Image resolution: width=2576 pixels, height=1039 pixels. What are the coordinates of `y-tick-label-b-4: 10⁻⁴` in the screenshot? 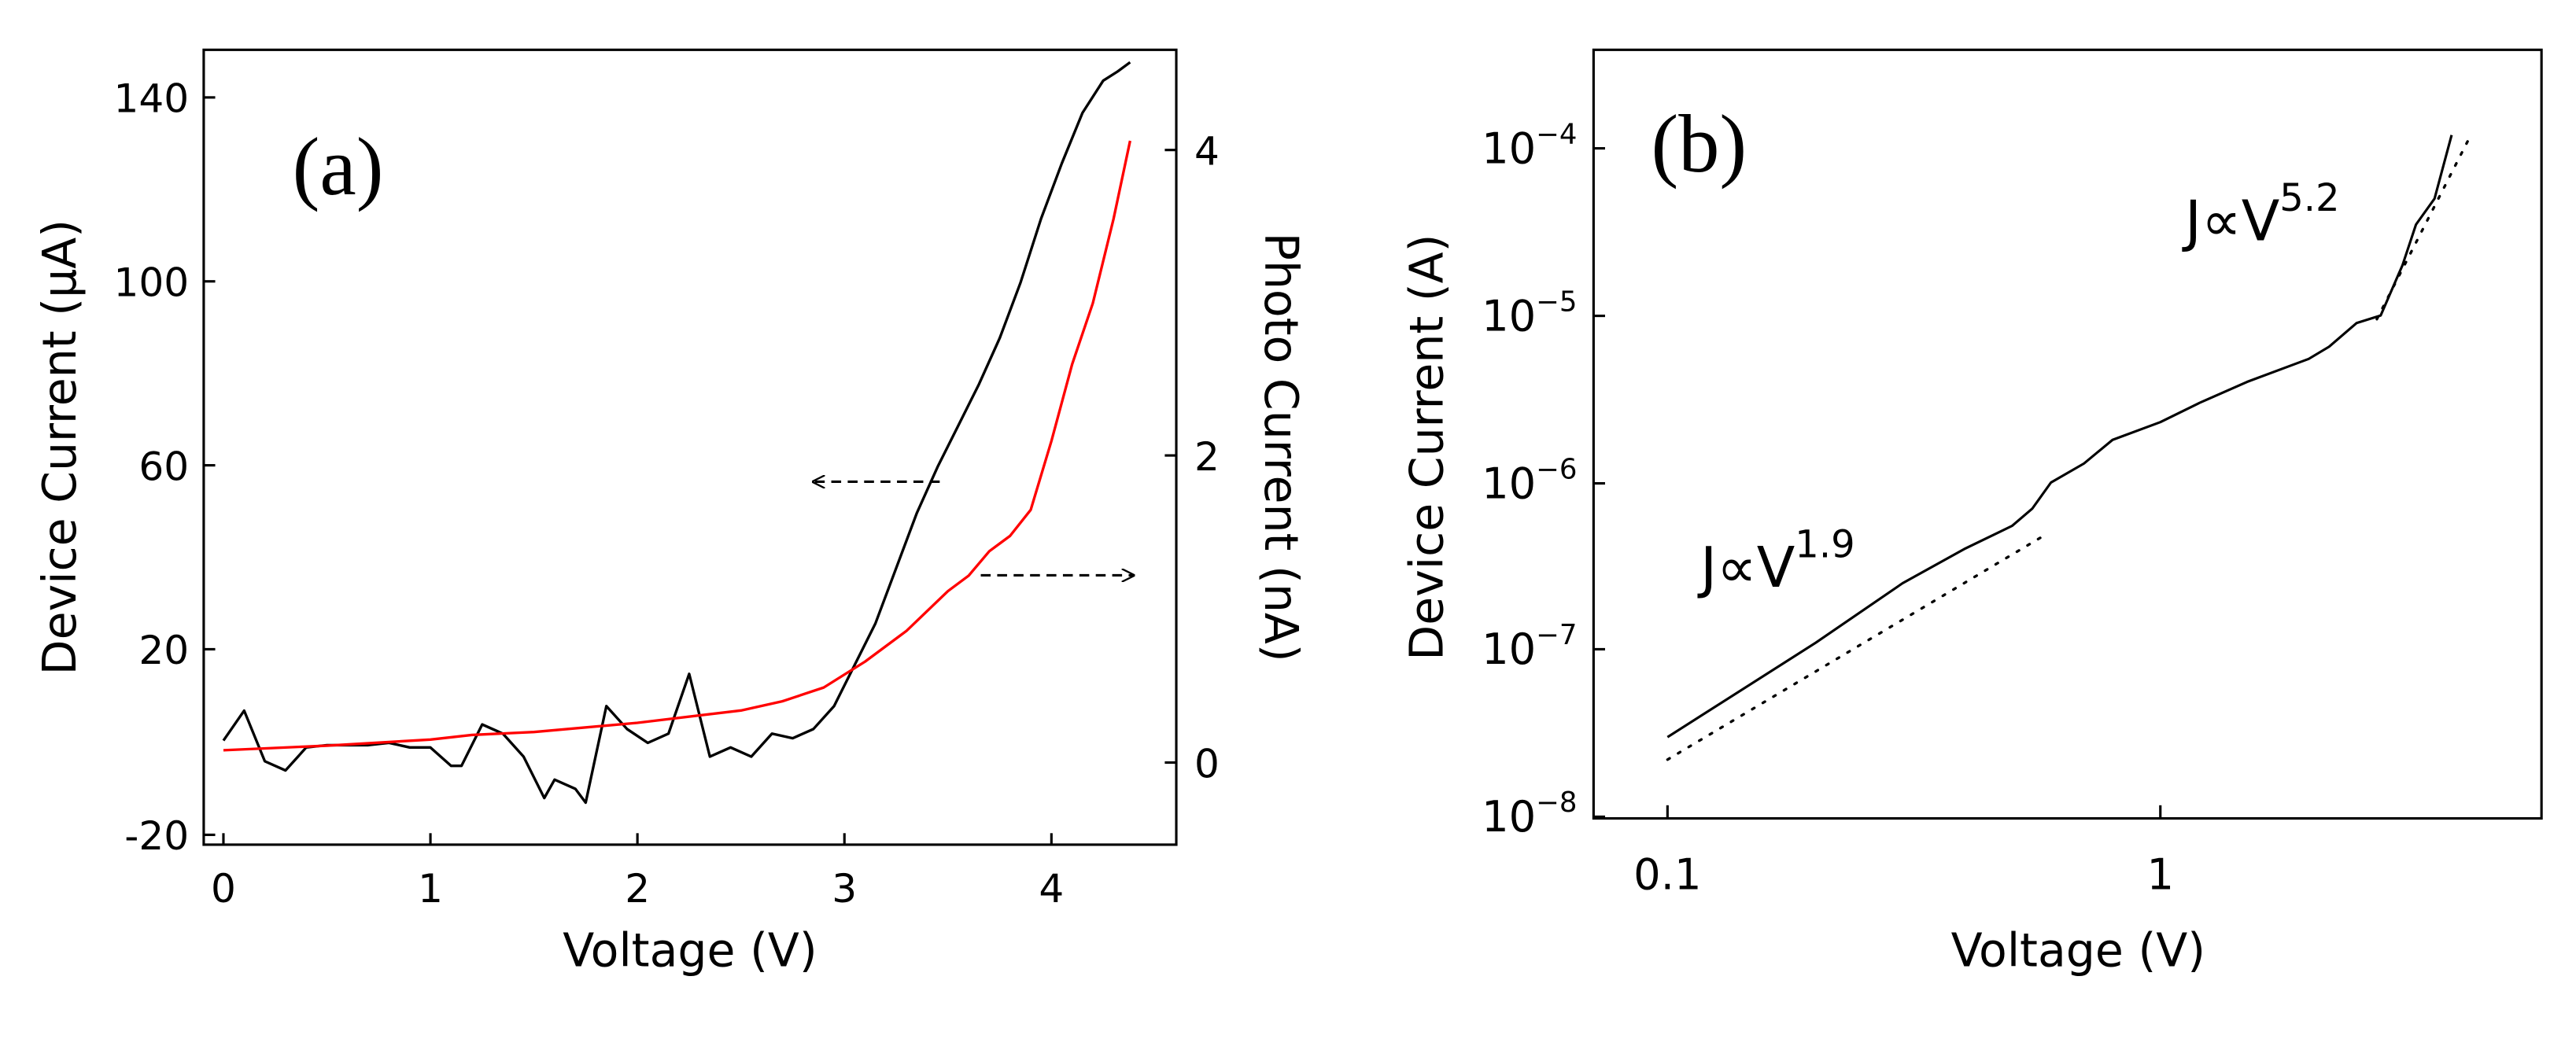 It's located at (1530, 145).